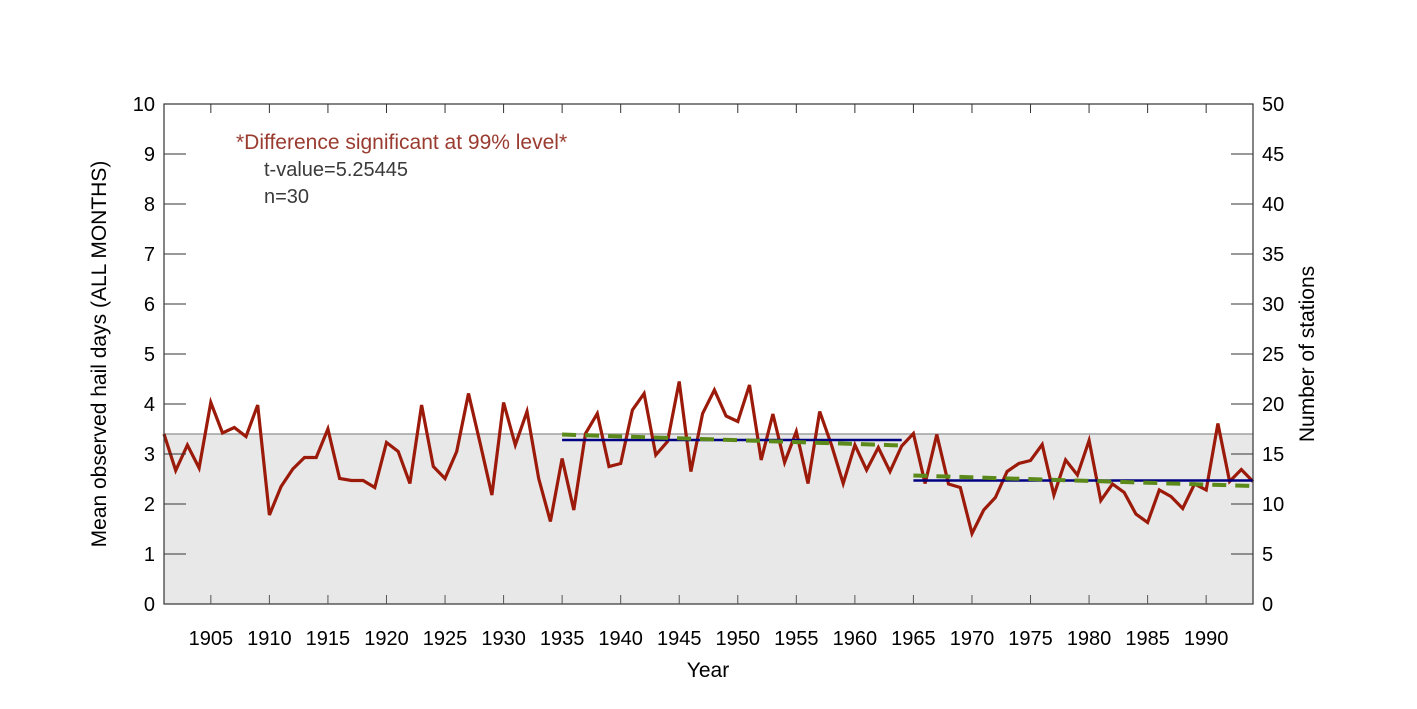 Image resolution: width=1417 pixels, height=709 pixels. What do you see at coordinates (1273, 405) in the screenshot?
I see `y2-tick-label: 20` at bounding box center [1273, 405].